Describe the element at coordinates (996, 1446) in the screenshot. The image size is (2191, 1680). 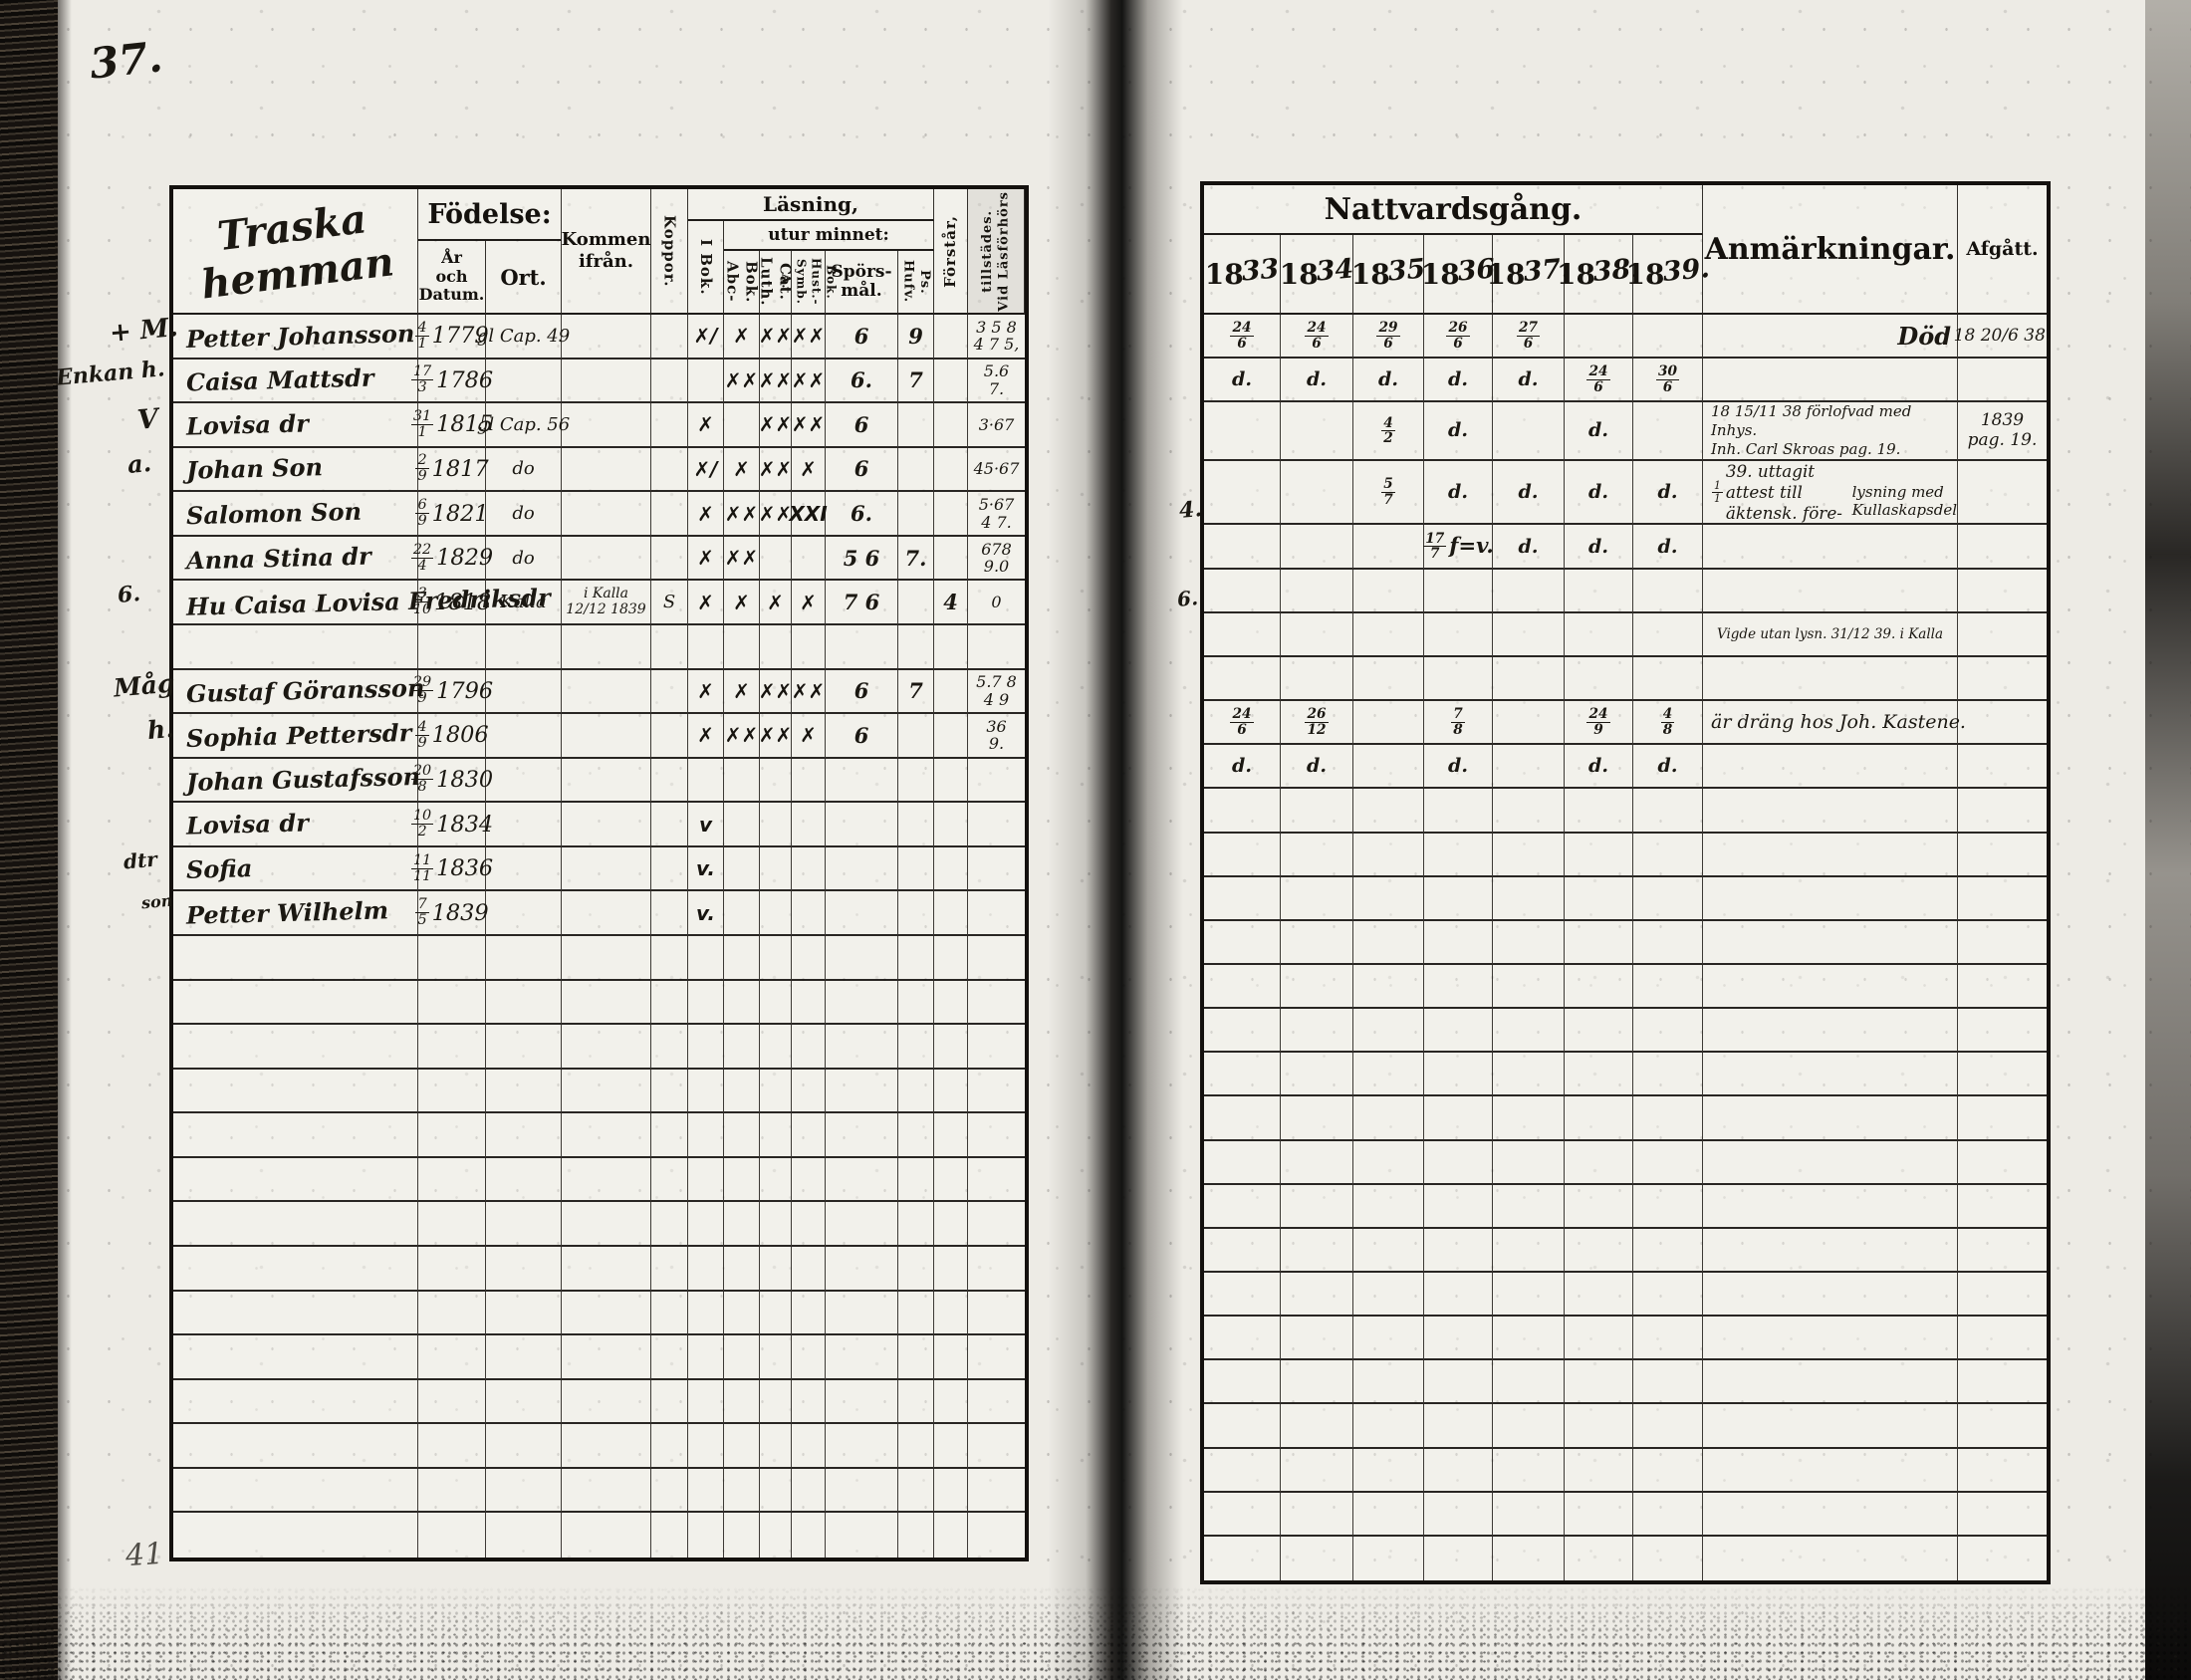
I see `left-cell-r26-c12` at that location.